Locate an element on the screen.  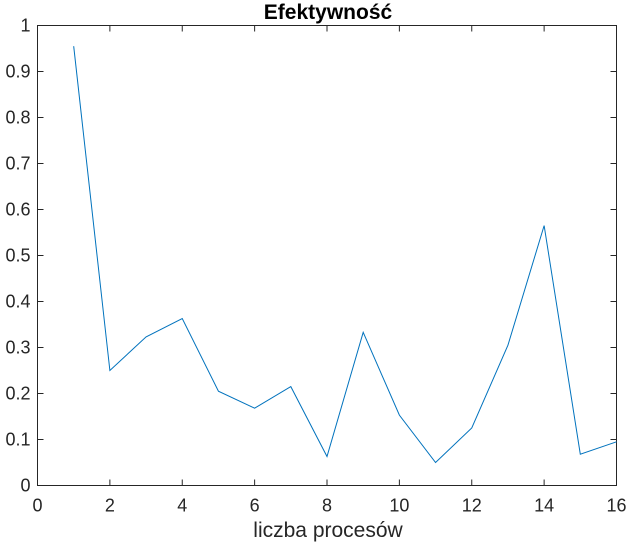
x-axis-title: liczba procesów is located at coordinates (328, 530).